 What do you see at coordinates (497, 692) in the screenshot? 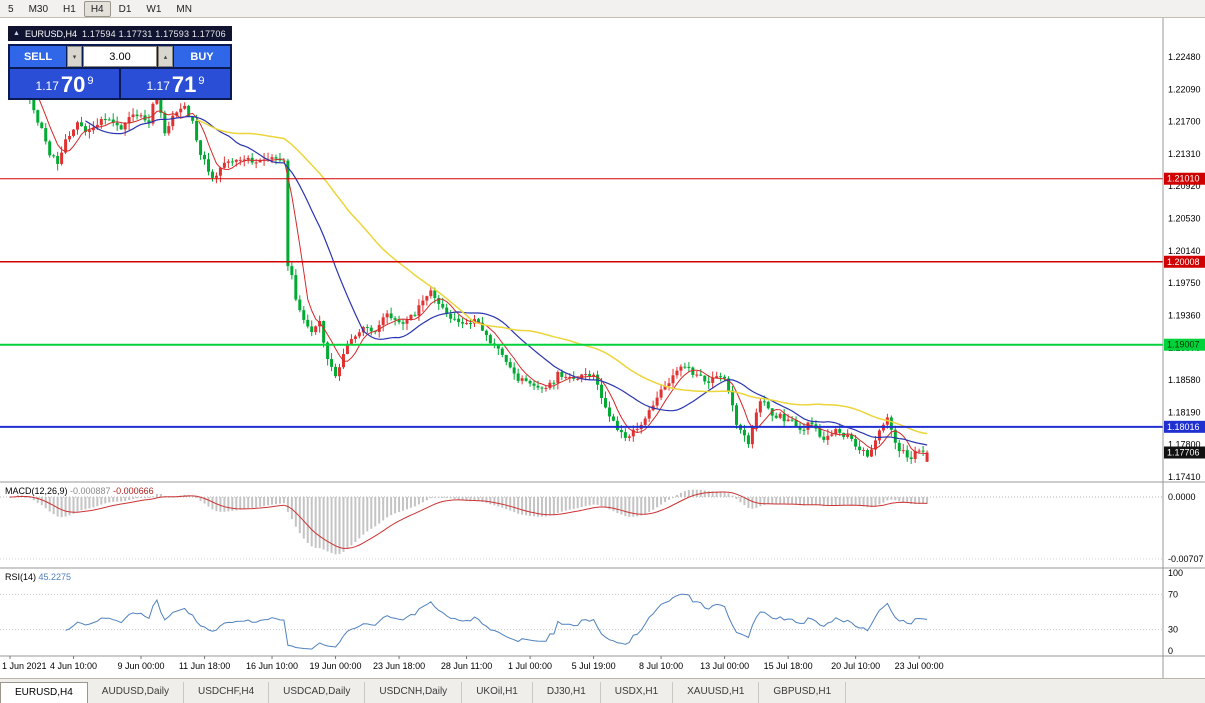
I see `chart-tab-ukoil-h1: UKOil,H1` at bounding box center [497, 692].